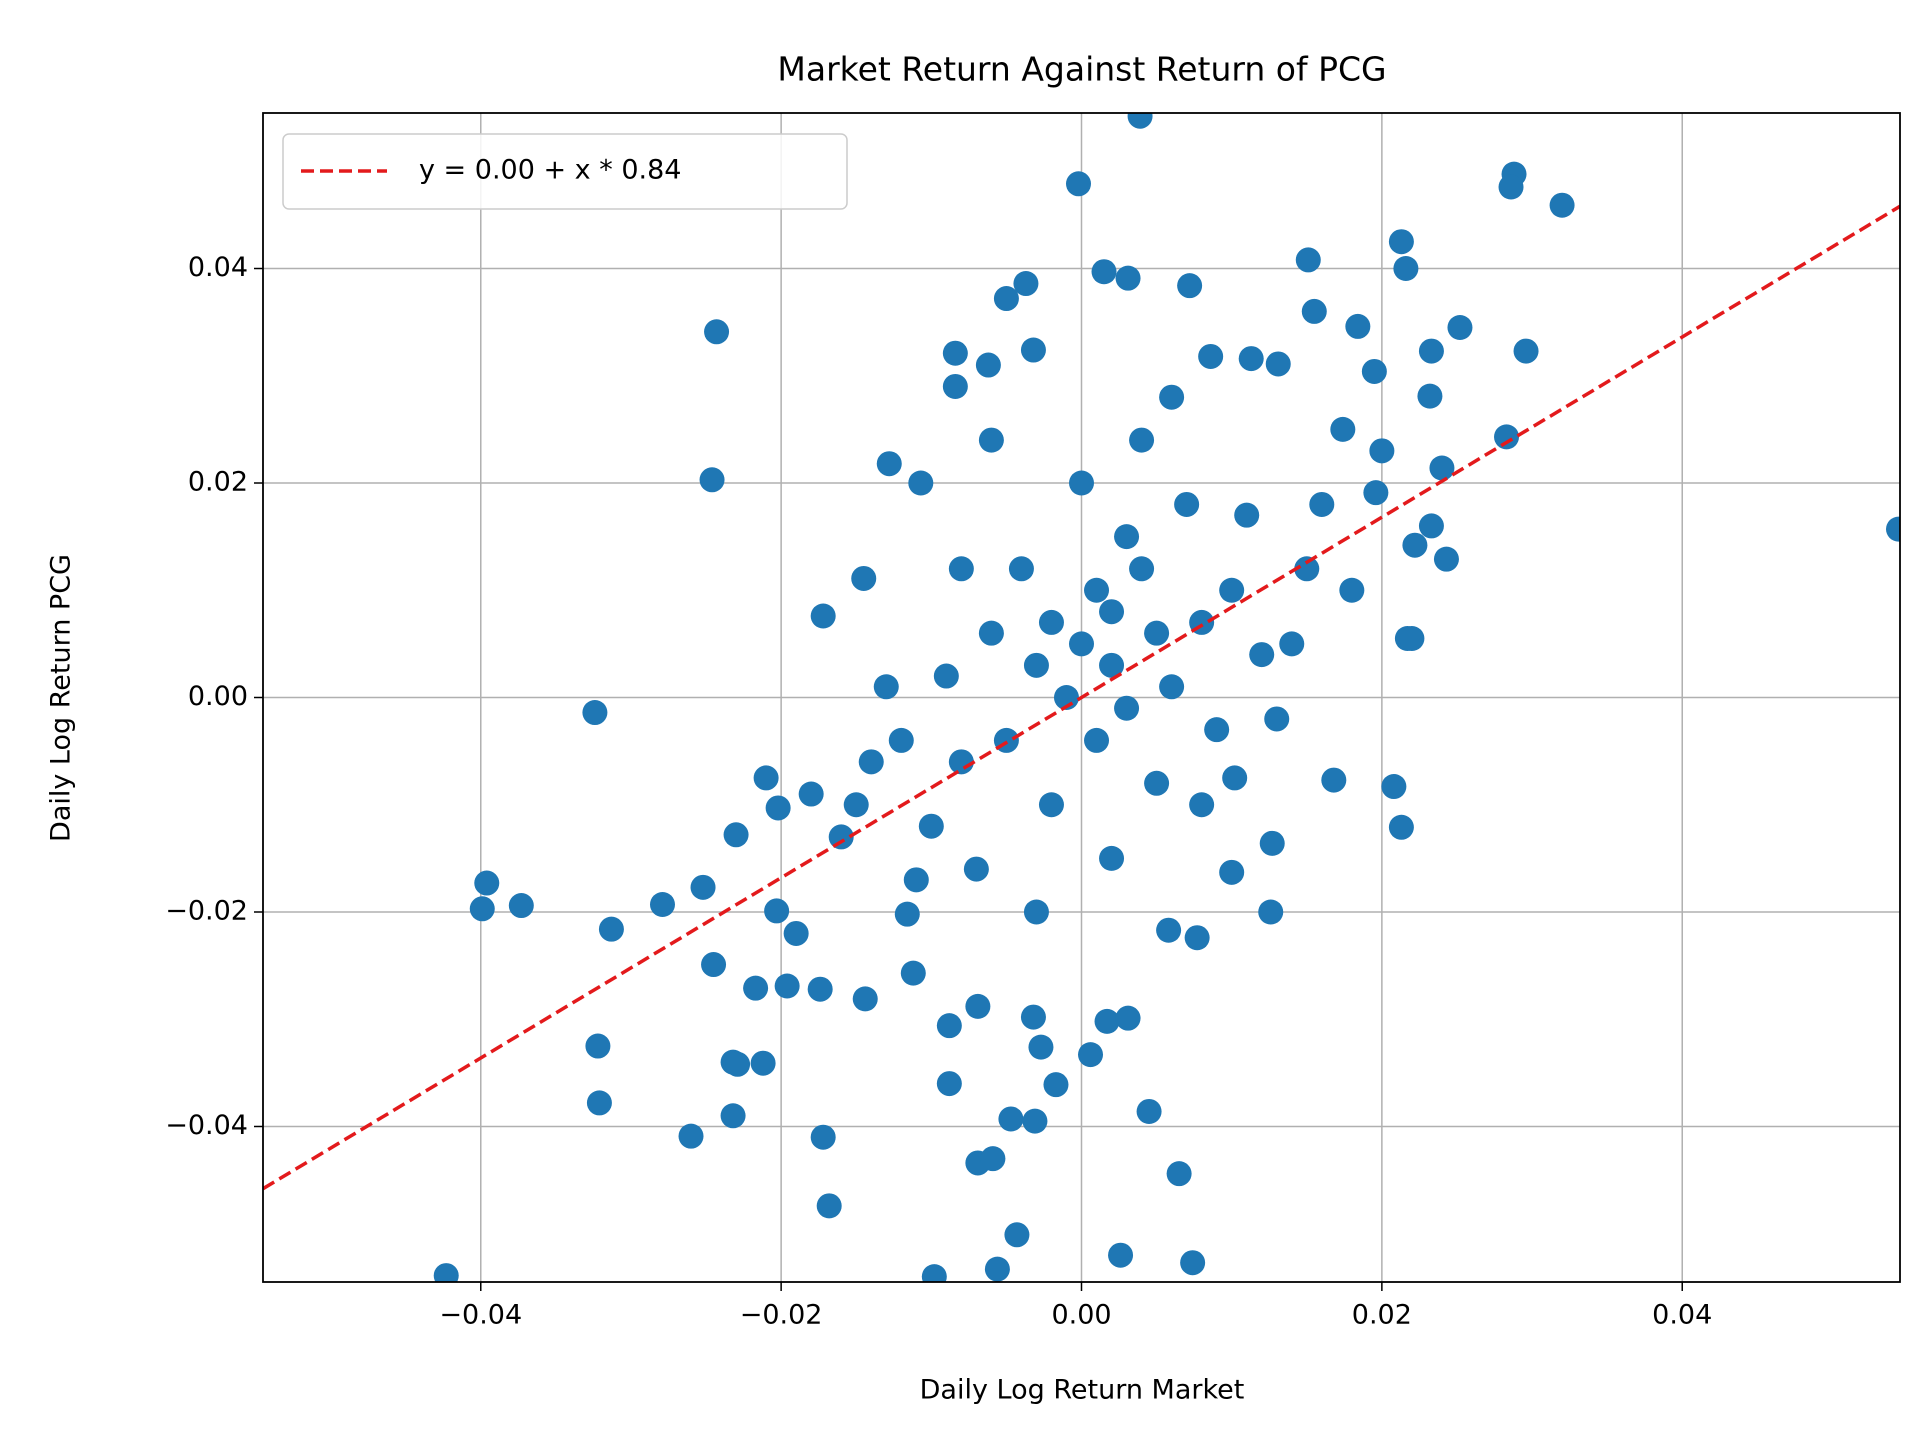 Image resolution: width=1920 pixels, height=1440 pixels. Describe the element at coordinates (1082, 1390) in the screenshot. I see `x-axis-label: Daily Log Return Market` at that location.